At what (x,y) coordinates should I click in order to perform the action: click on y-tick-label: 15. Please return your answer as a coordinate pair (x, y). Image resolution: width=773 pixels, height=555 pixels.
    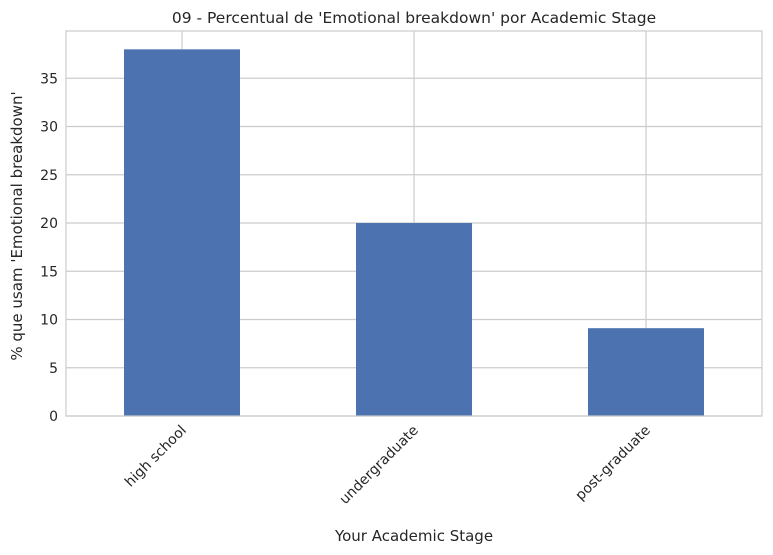
    Looking at the image, I should click on (49, 272).